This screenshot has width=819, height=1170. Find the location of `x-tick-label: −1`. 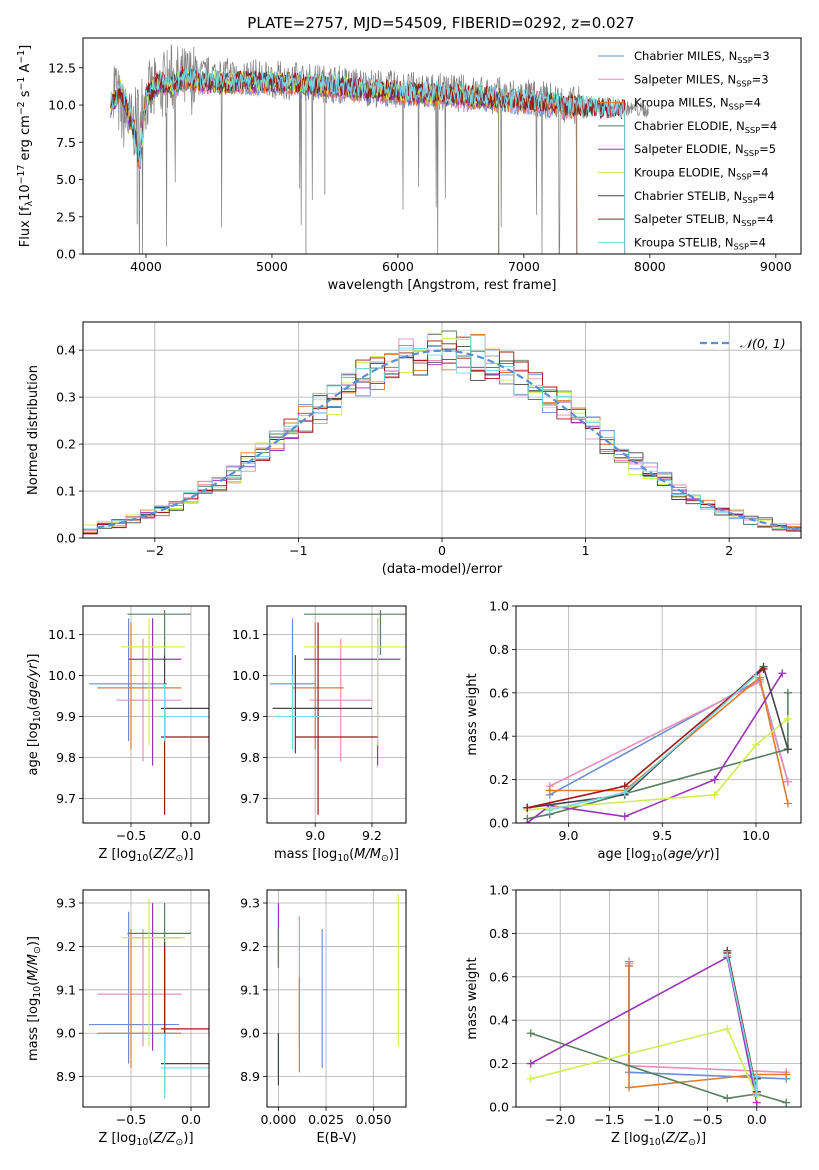

x-tick-label: −1 is located at coordinates (298, 550).